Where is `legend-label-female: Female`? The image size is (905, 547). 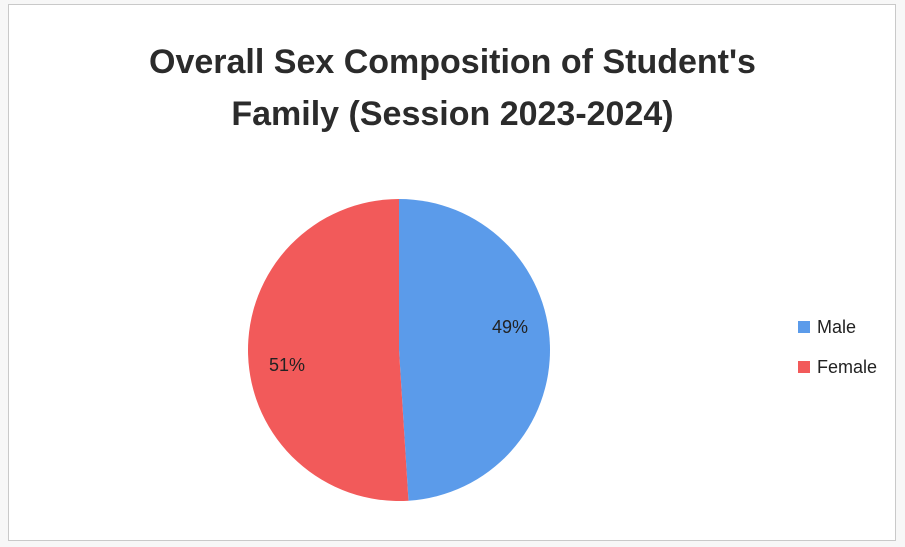
legend-label-female: Female is located at coordinates (847, 367).